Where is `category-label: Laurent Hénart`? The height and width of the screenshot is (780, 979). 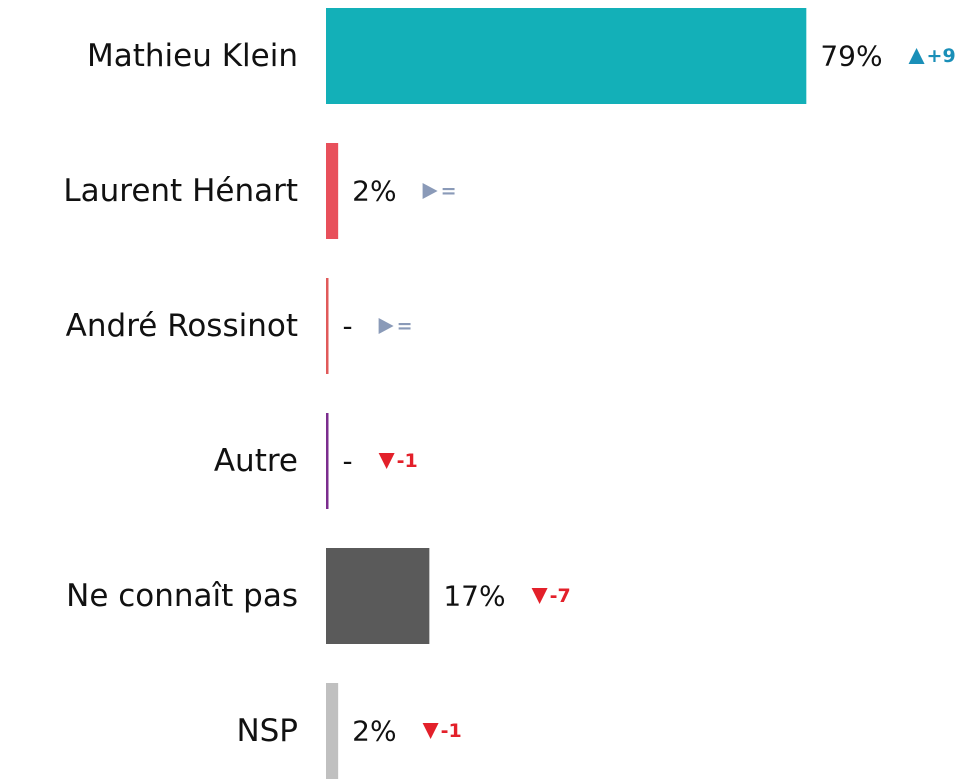
category-label: Laurent Hénart is located at coordinates (180, 191).